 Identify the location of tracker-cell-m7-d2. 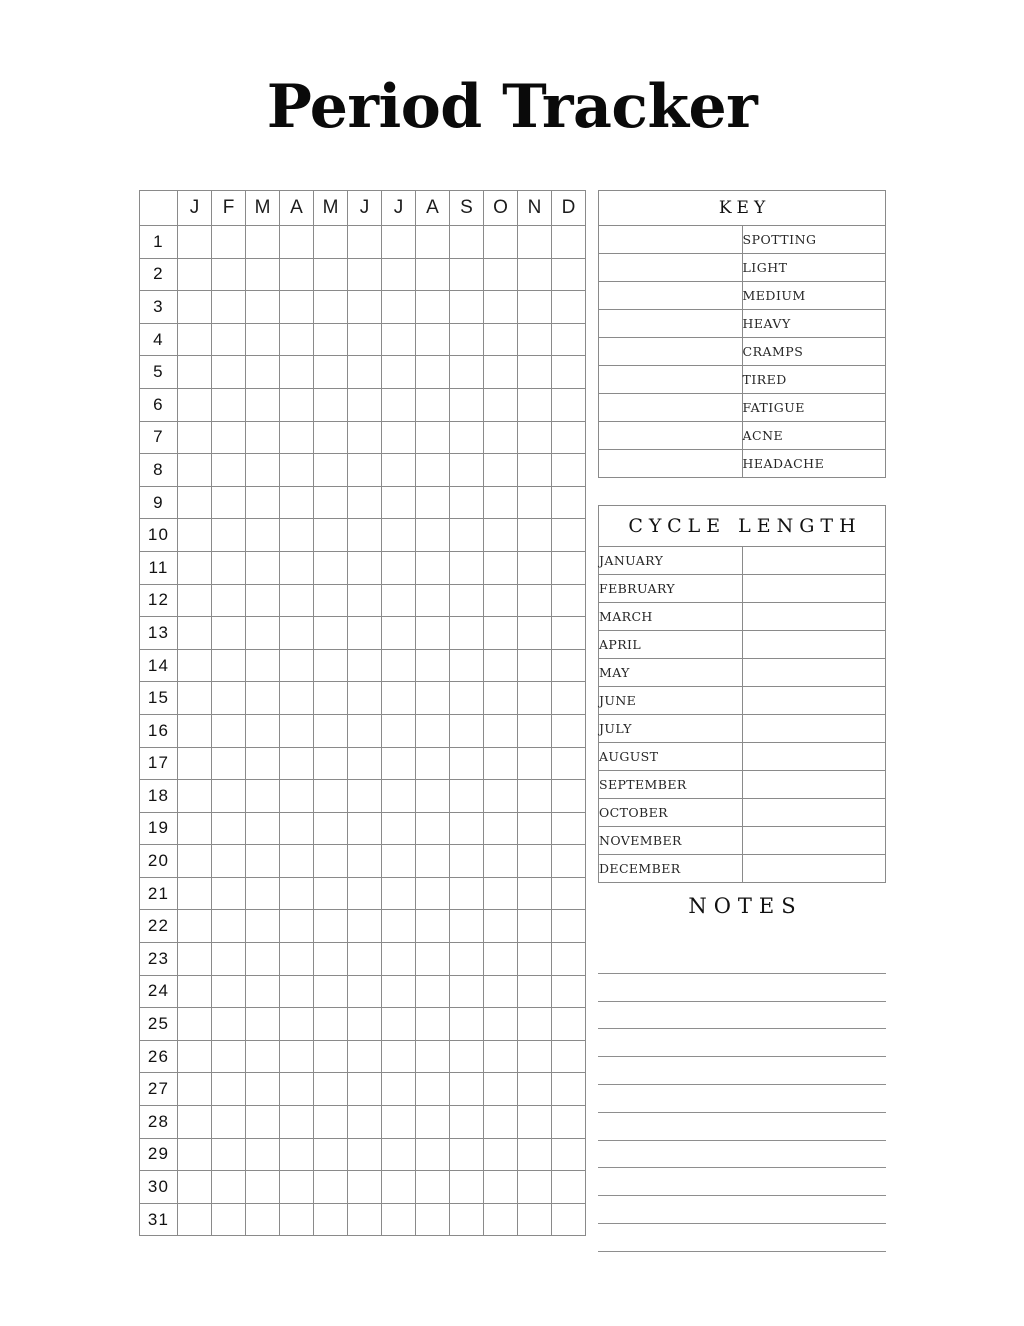
(398, 274).